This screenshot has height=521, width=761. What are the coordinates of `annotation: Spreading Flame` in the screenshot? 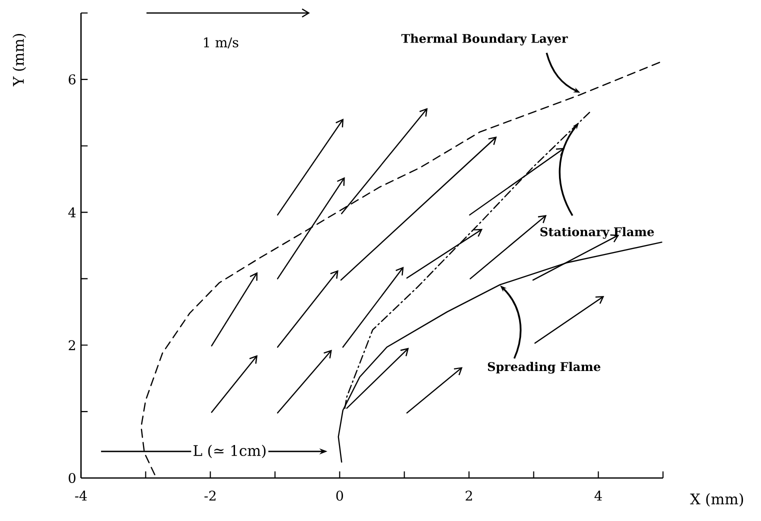 It's located at (544, 368).